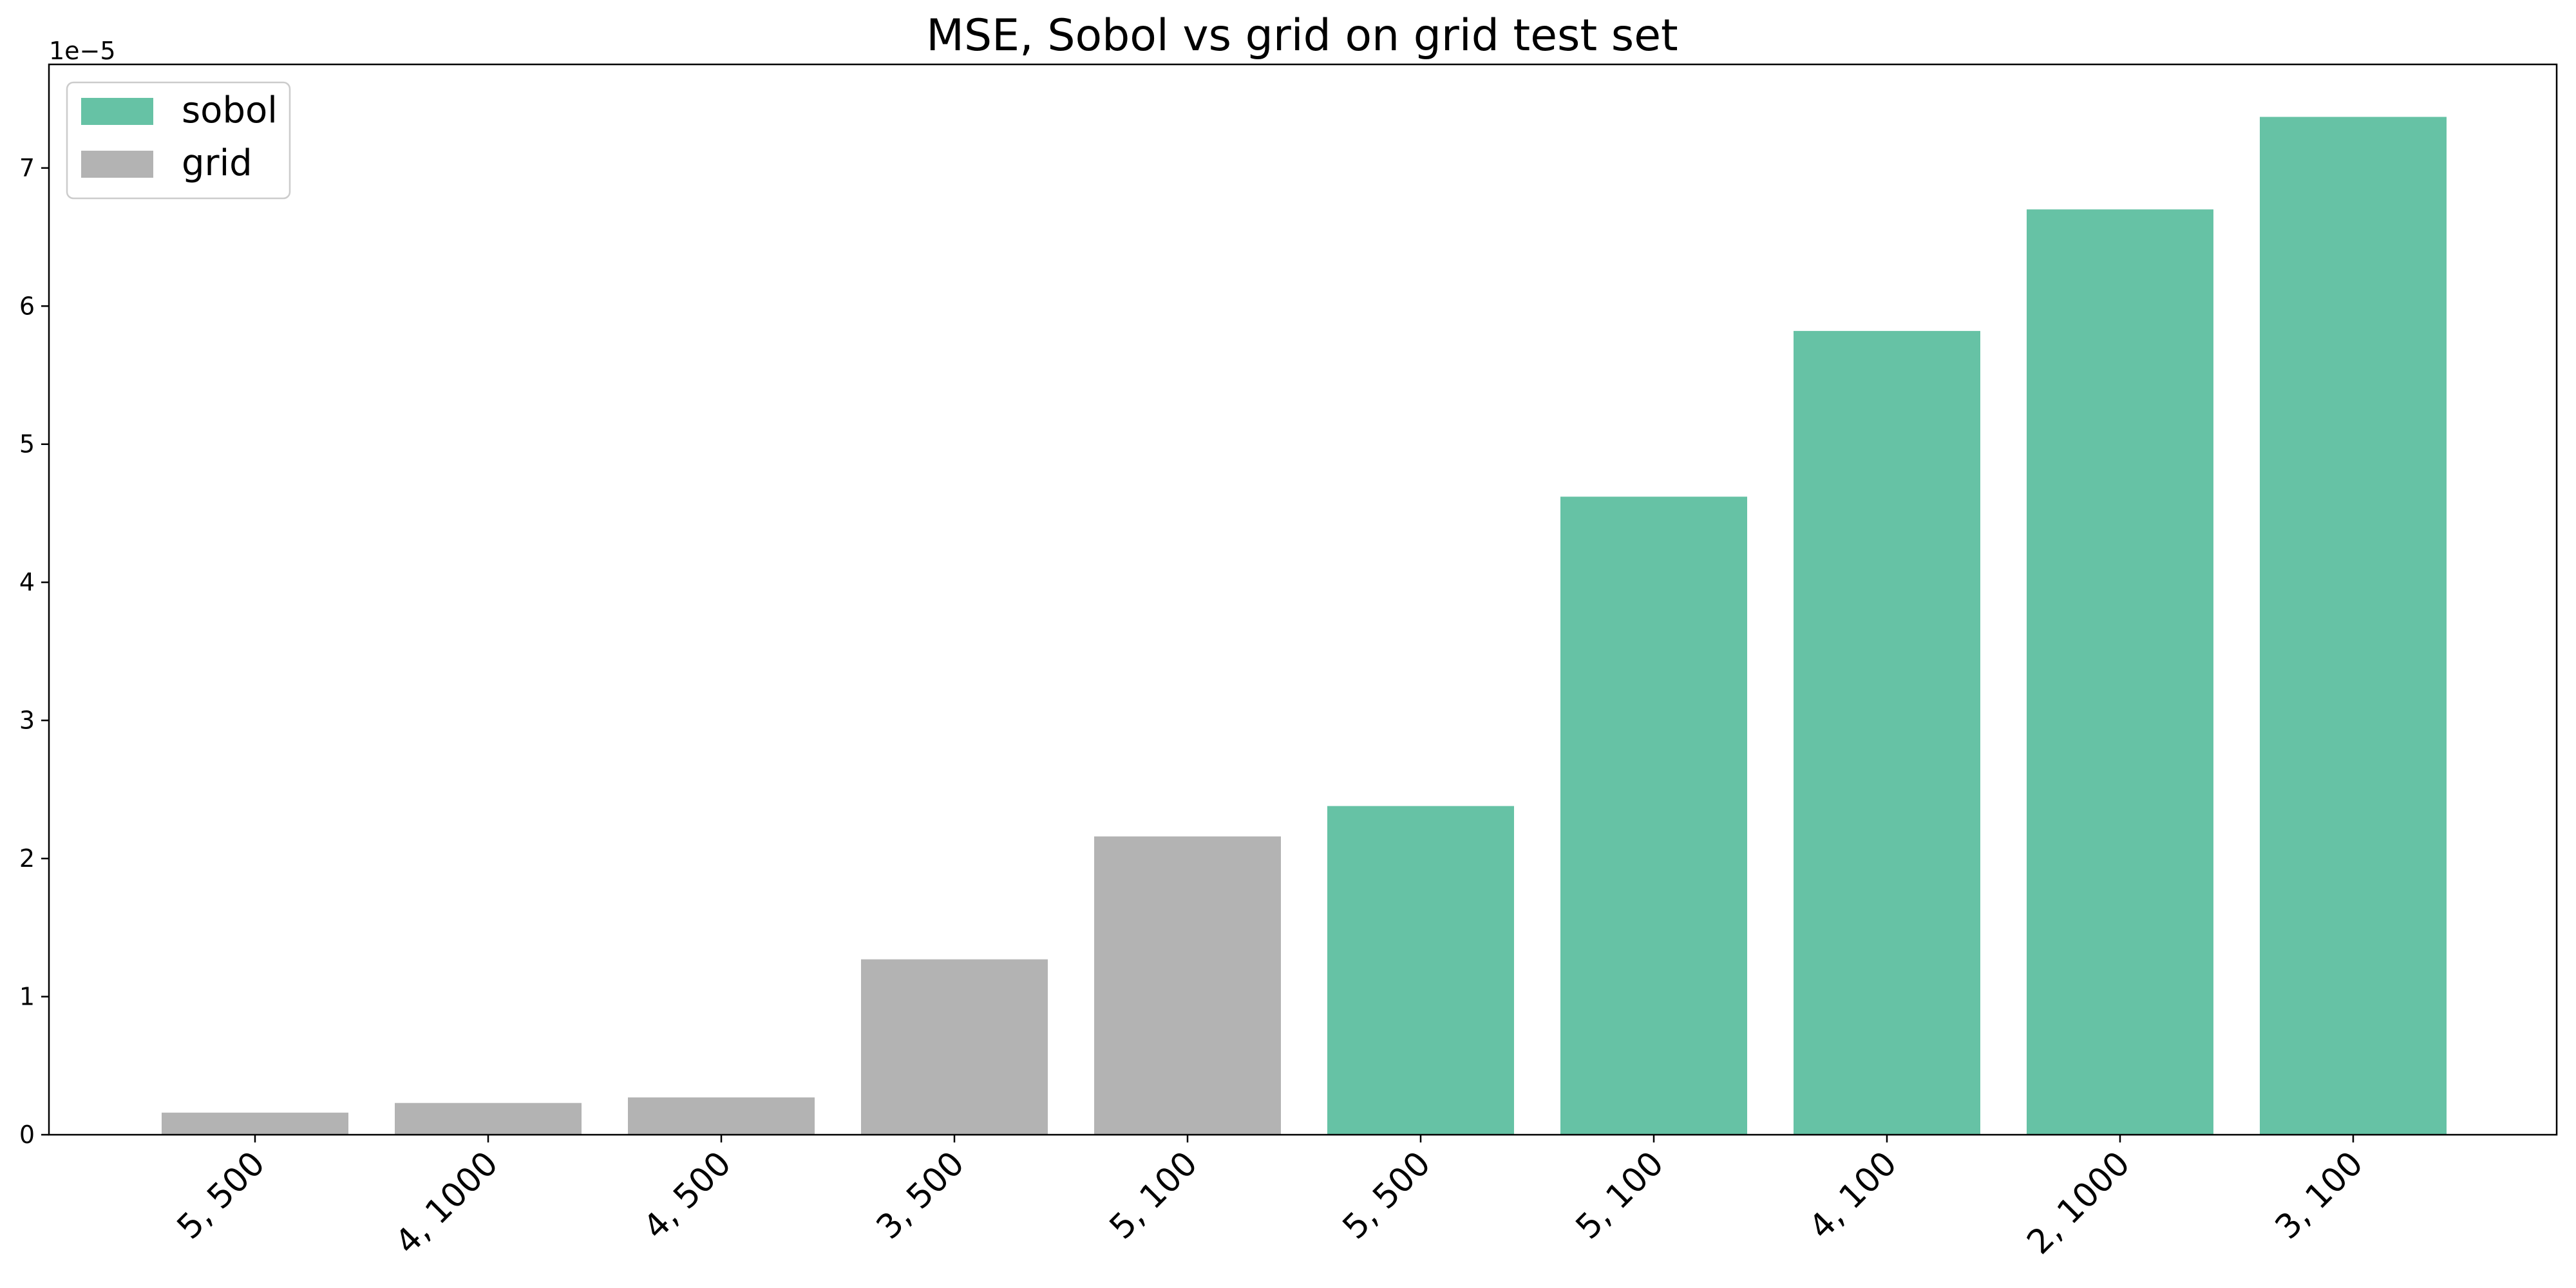  What do you see at coordinates (83, 51) in the screenshot?
I see `y-axis-offset-label: 1e−5` at bounding box center [83, 51].